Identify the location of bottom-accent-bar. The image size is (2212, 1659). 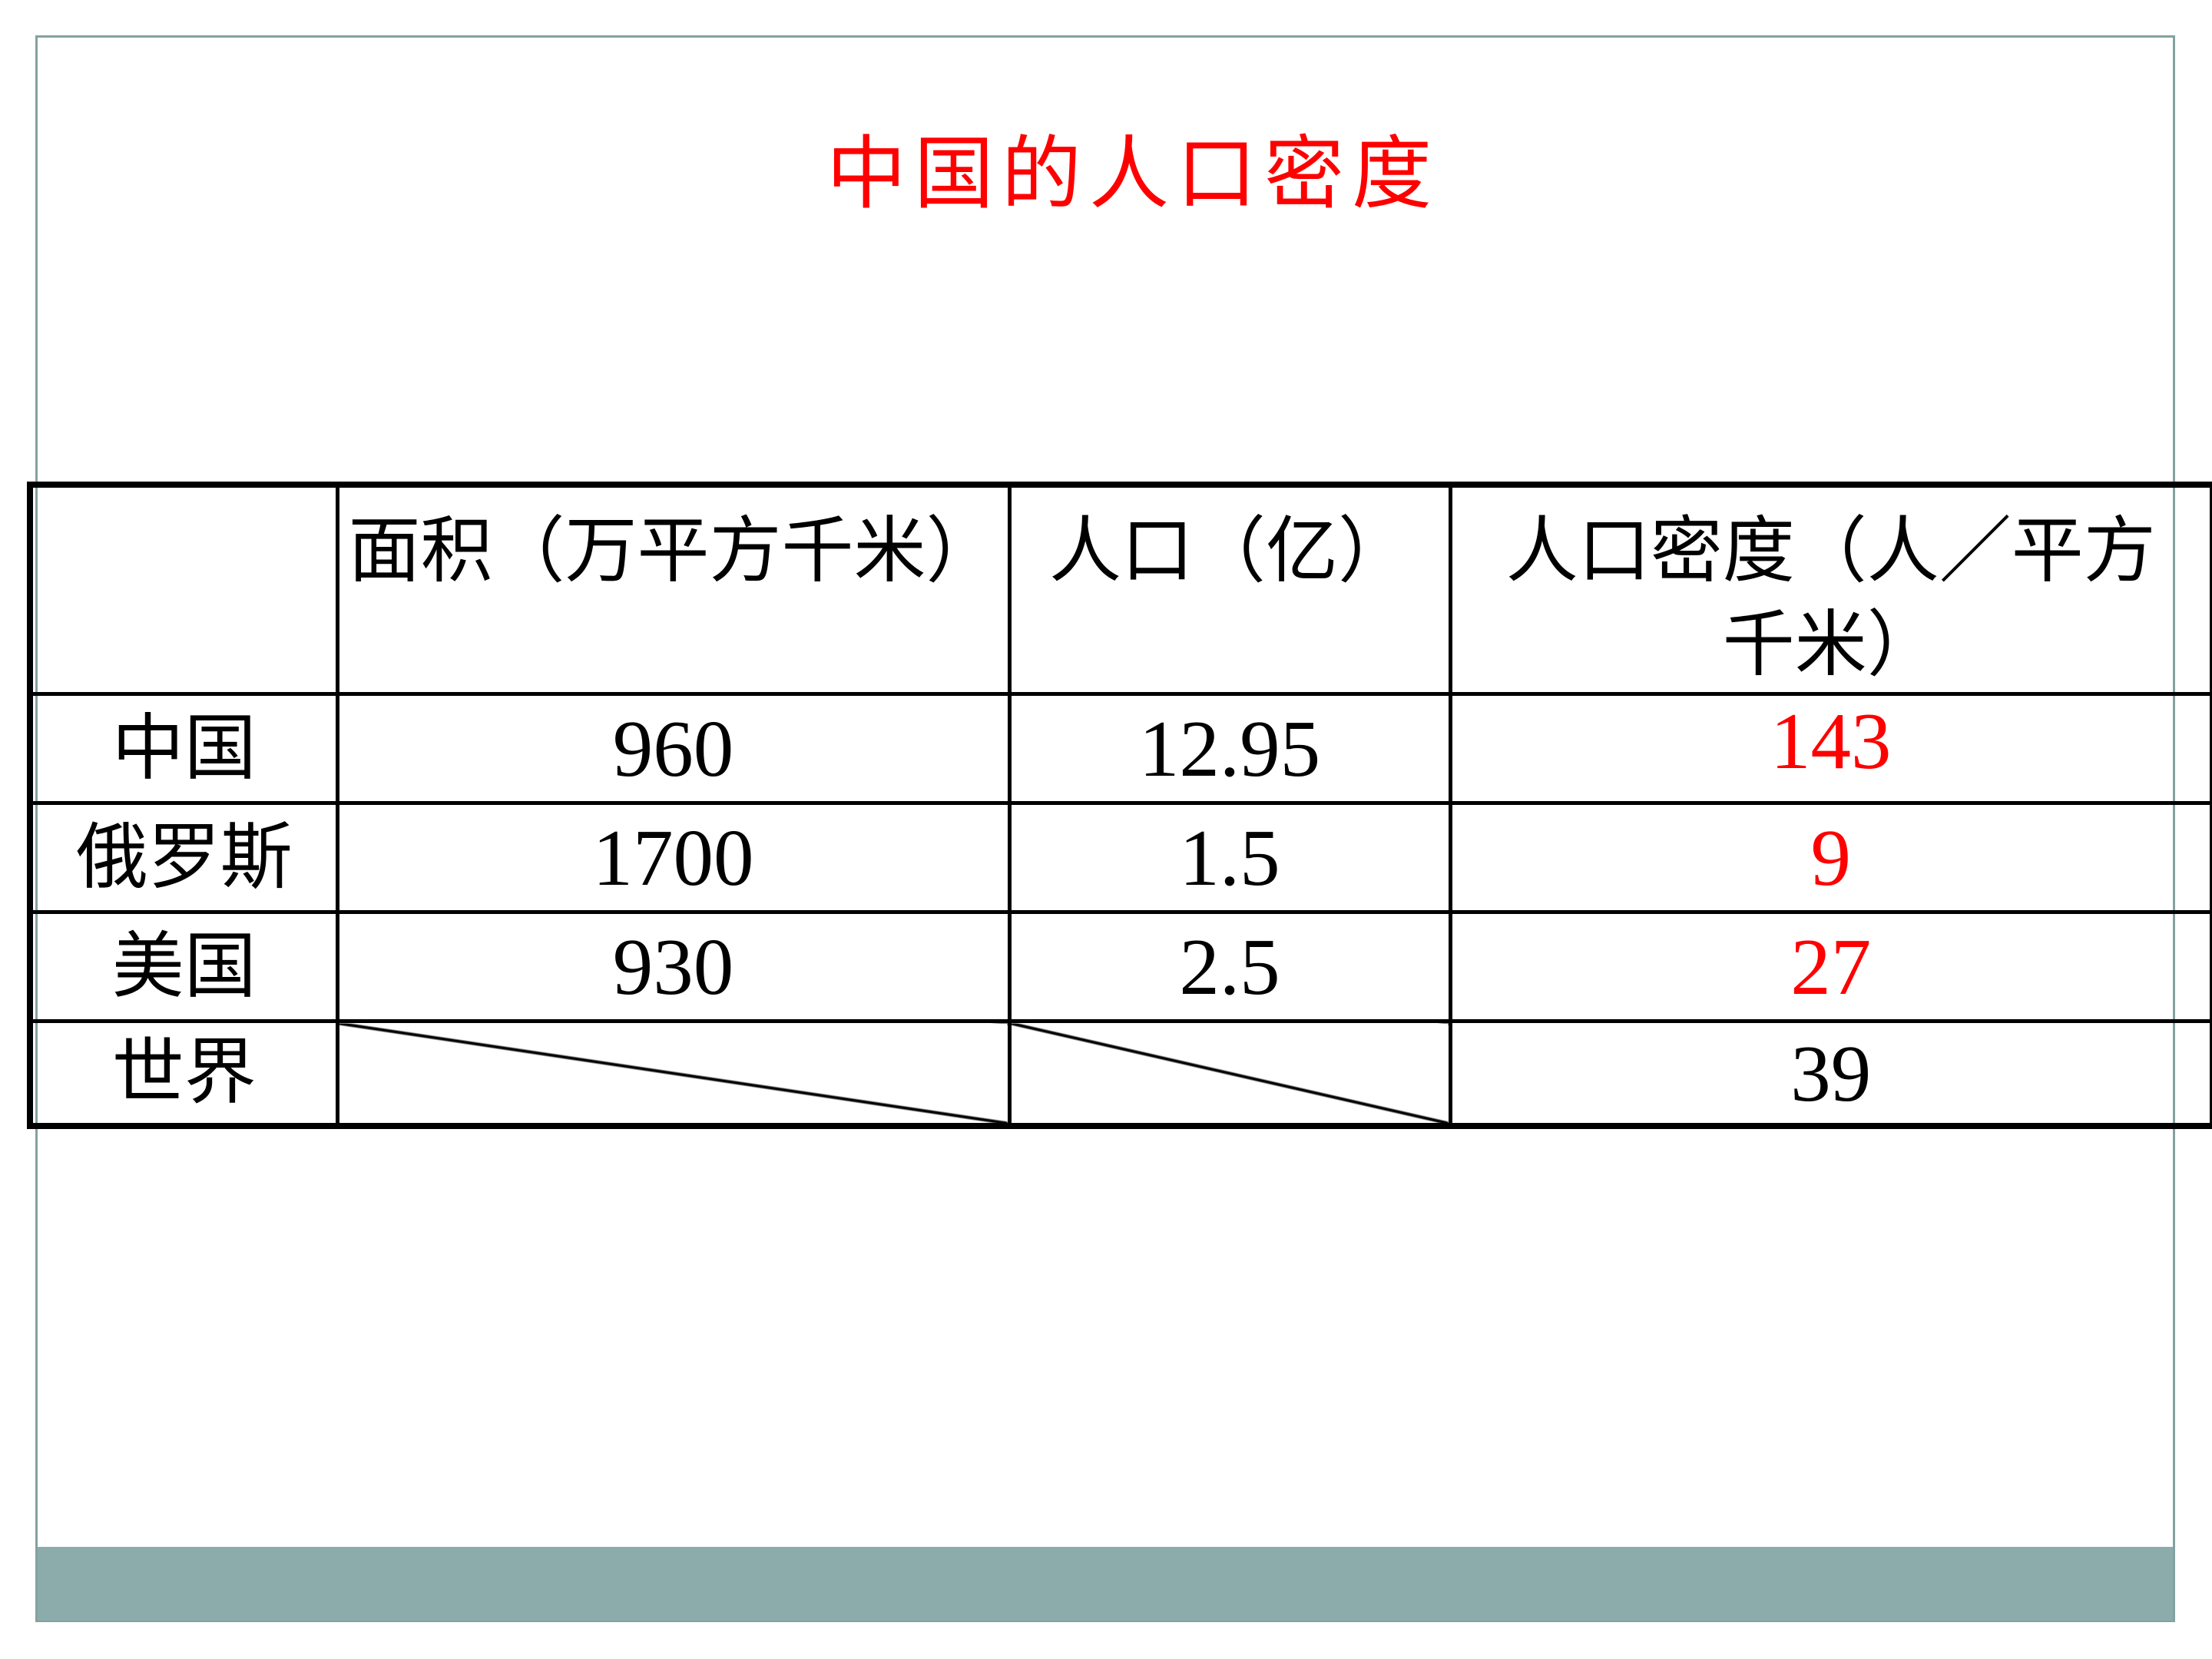
(1105, 1584).